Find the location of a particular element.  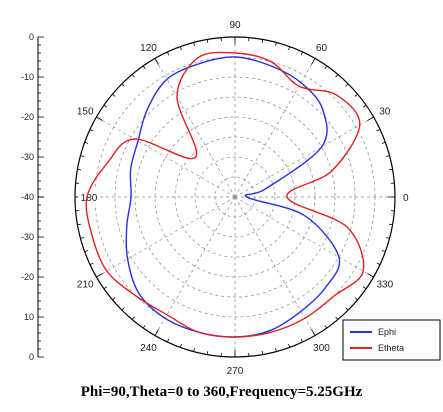

chart-caption: Phi=90,Theta=0 to 360,Frequency=5.25GHz is located at coordinates (221, 392).